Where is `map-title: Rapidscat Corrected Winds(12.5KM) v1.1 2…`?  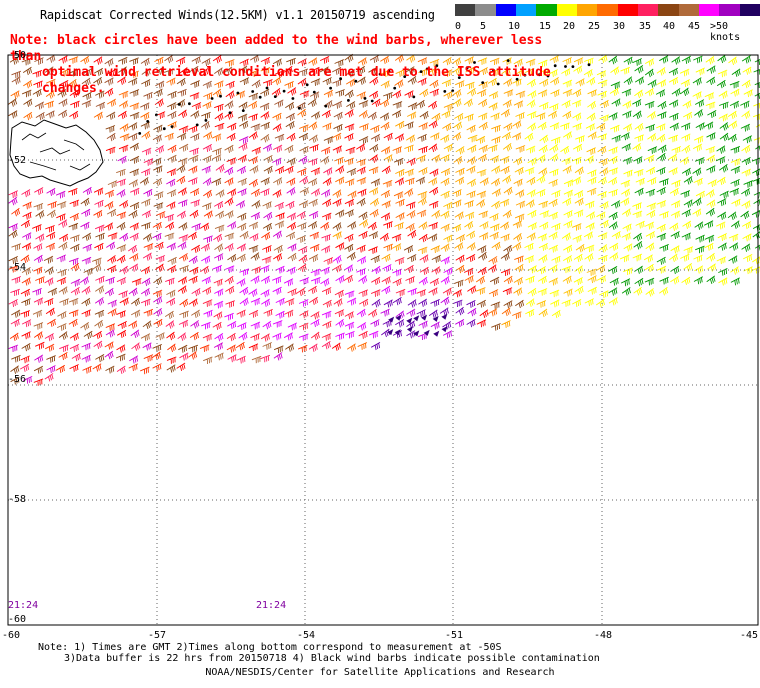
map-title: Rapidscat Corrected Winds(12.5KM) v1.1 2… is located at coordinates (237, 15).